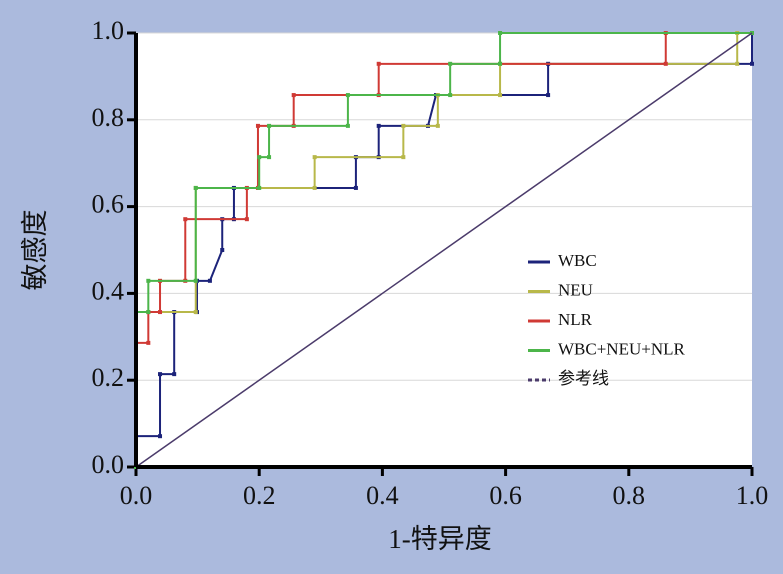  Describe the element at coordinates (259, 495) in the screenshot. I see `x-tick-label: 0.2` at that location.